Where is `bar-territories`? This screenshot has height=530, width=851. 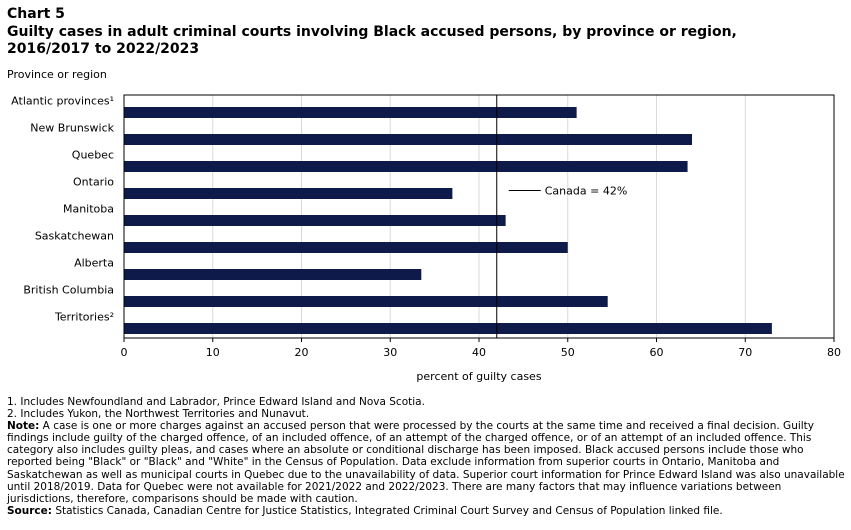 bar-territories is located at coordinates (448, 328).